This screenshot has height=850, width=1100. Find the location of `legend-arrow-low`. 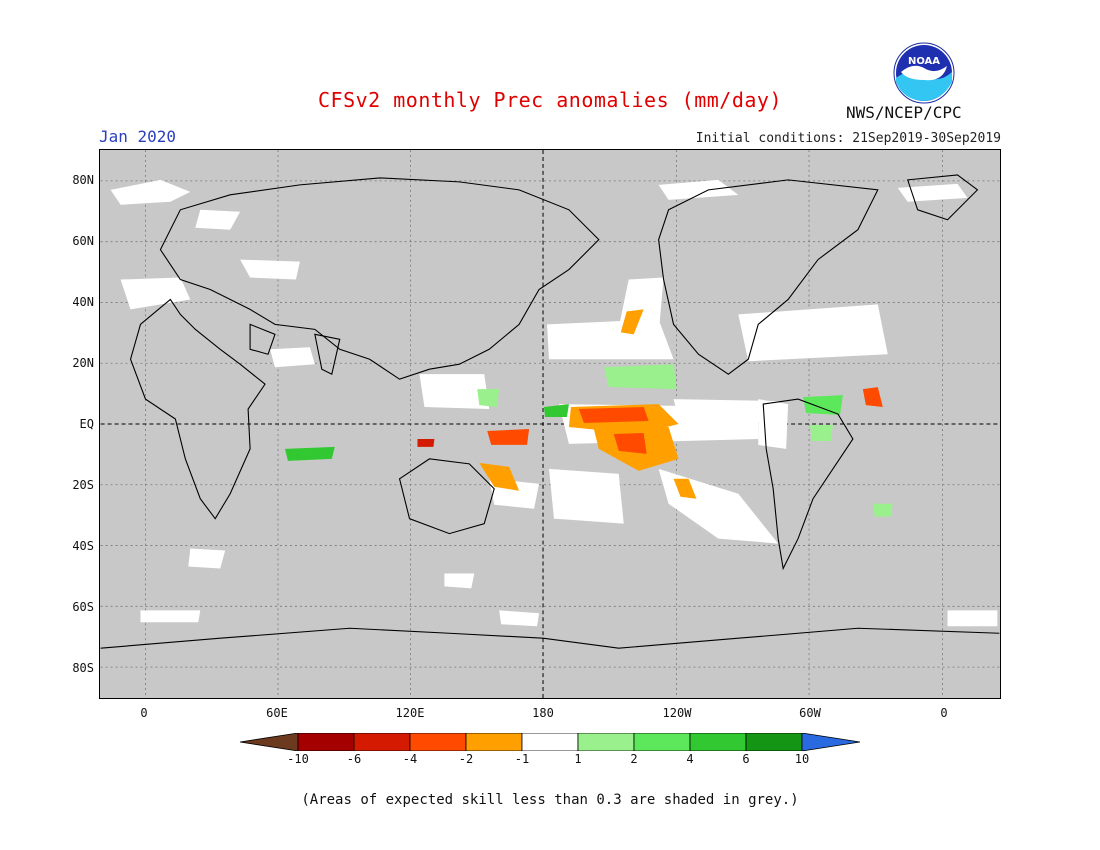

legend-arrow-low is located at coordinates (269, 742).